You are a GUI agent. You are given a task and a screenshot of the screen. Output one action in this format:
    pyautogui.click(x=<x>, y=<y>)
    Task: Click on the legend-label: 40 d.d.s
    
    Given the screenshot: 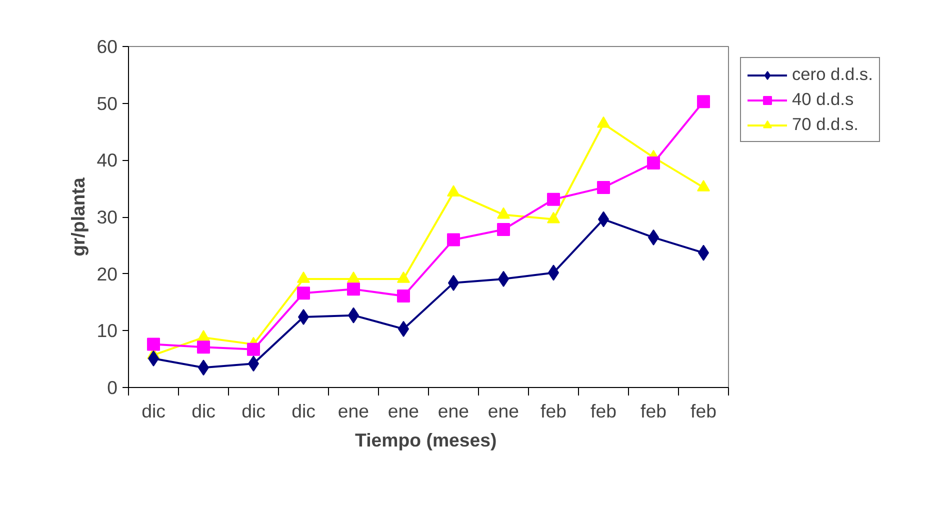 What is the action you would take?
    pyautogui.click(x=823, y=99)
    